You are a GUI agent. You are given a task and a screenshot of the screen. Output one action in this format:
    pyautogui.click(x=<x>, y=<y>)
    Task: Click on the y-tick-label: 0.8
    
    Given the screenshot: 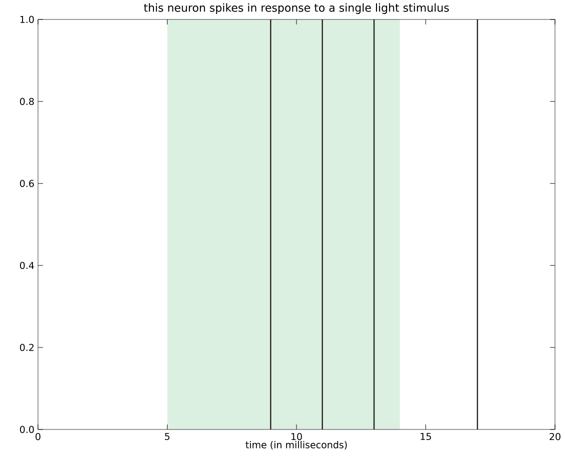 What is the action you would take?
    pyautogui.click(x=27, y=101)
    